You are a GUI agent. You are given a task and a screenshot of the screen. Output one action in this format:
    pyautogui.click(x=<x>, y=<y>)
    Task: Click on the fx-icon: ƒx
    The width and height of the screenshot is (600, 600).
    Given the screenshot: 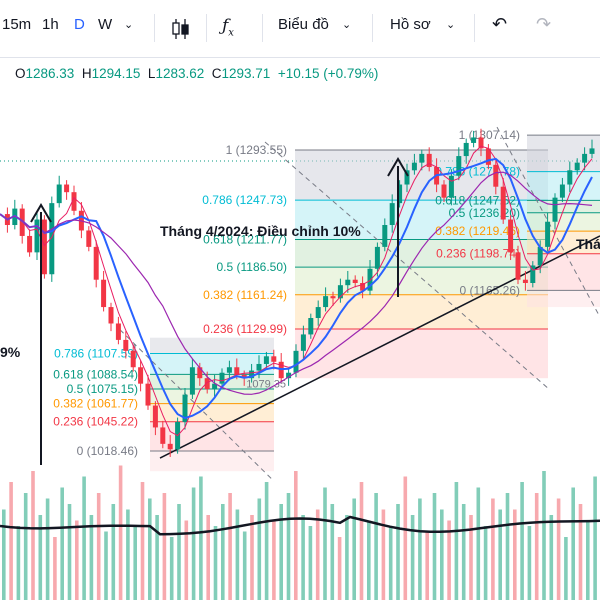 What is the action you would take?
    pyautogui.click(x=228, y=27)
    